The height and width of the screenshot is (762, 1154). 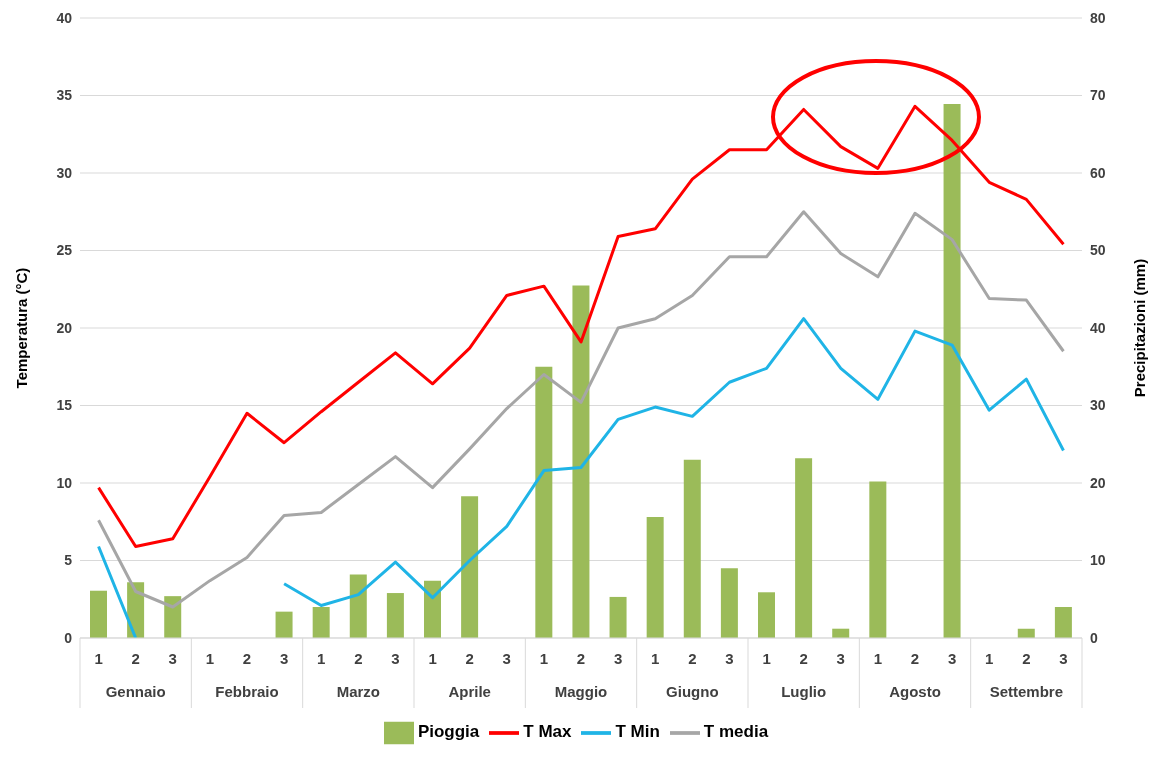 I want to click on y-tick-label: 10, so click(x=64, y=482).